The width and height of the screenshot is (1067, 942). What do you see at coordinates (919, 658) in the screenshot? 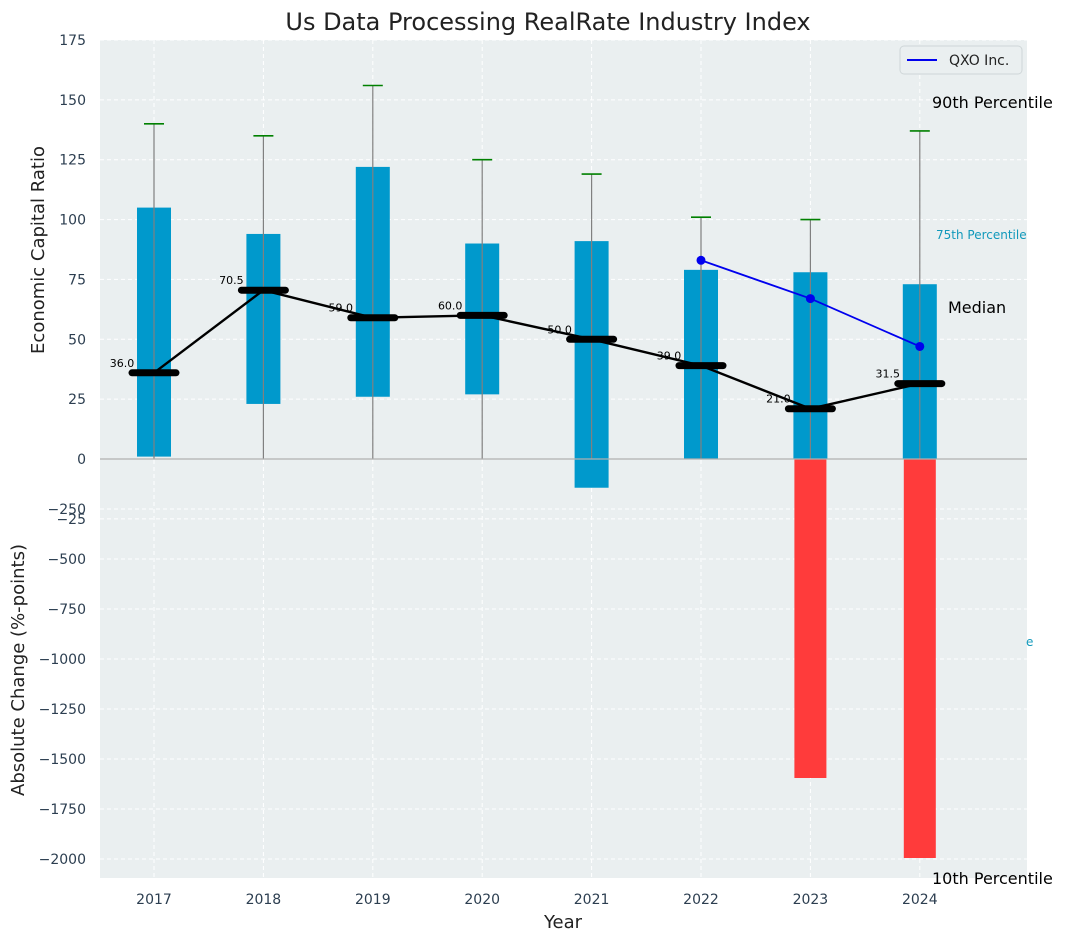
I see `change-bar-2024` at bounding box center [919, 658].